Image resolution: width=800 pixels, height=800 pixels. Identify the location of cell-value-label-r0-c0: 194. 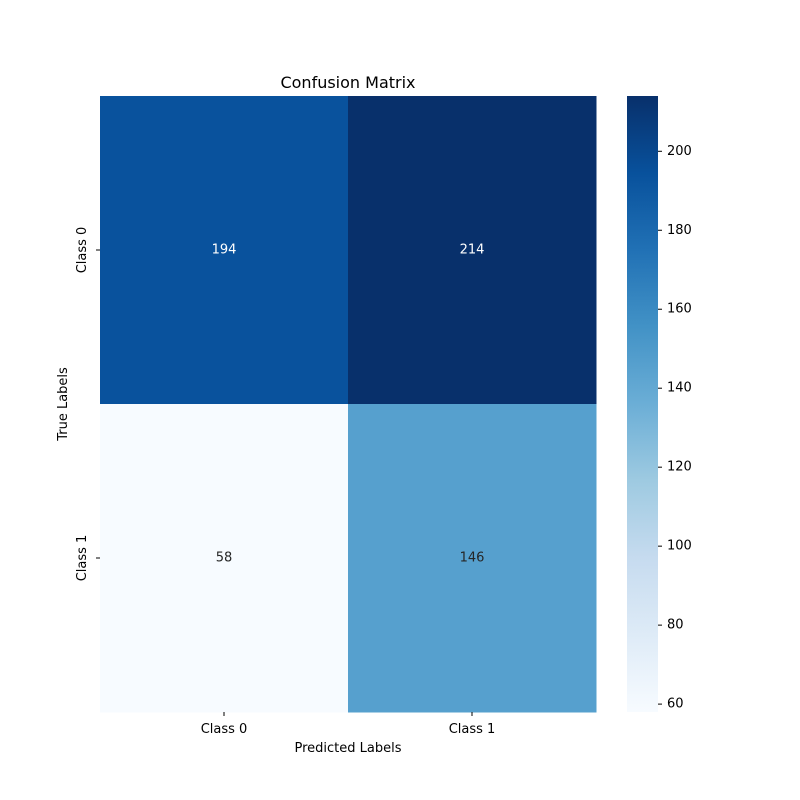
(224, 250).